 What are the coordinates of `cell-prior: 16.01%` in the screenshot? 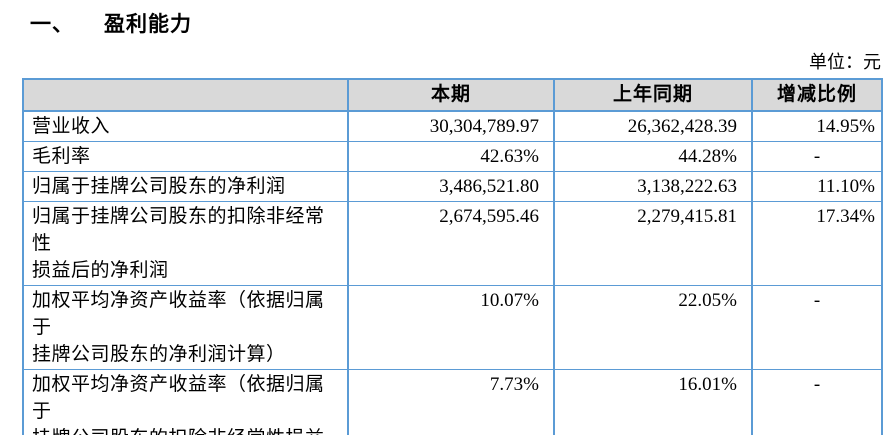 It's located at (653, 402).